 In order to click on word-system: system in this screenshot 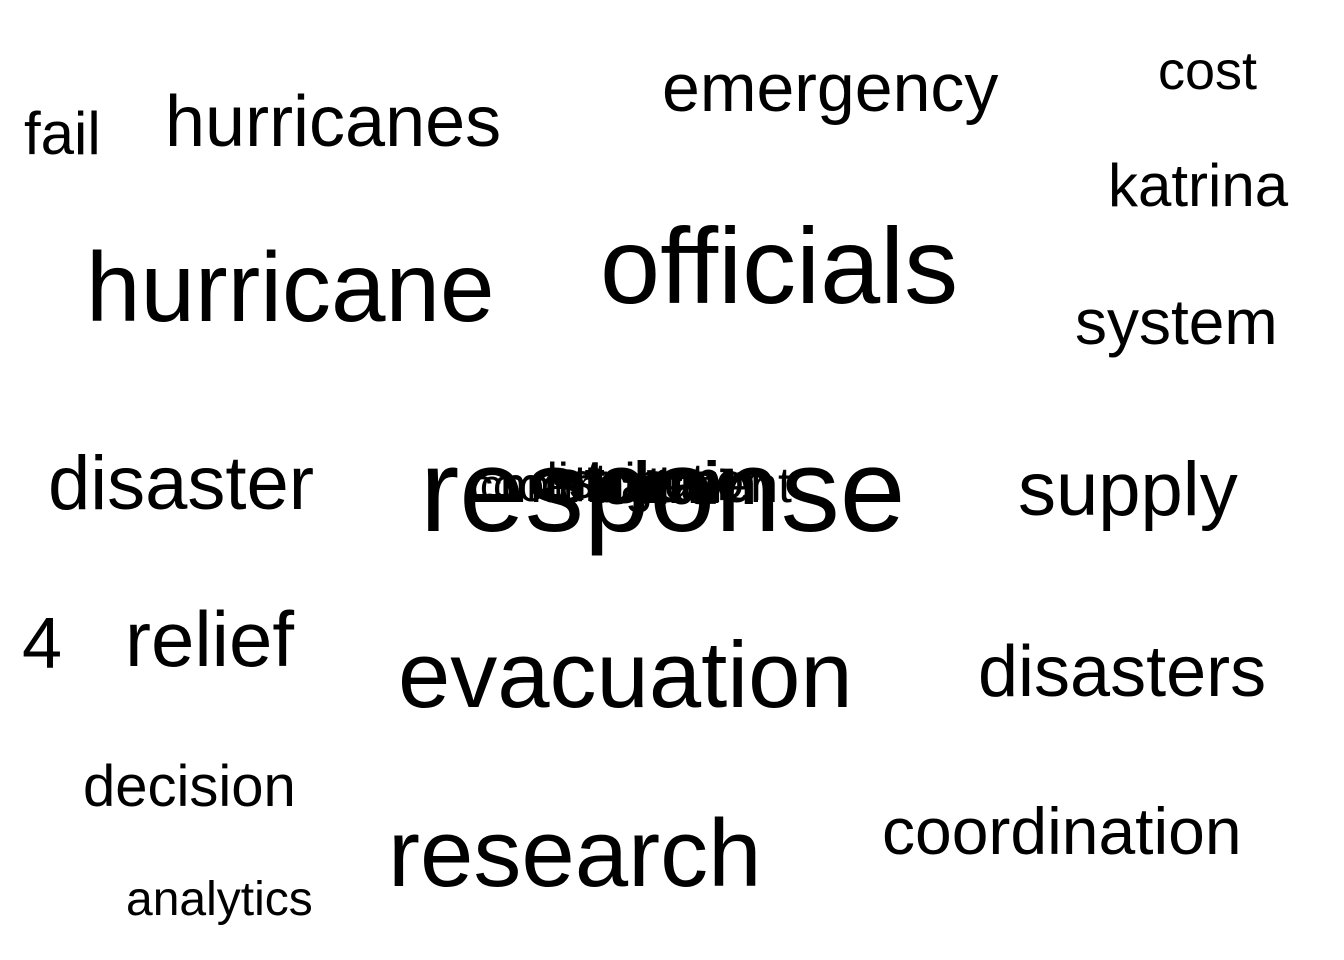, I will do `click(1176, 322)`.